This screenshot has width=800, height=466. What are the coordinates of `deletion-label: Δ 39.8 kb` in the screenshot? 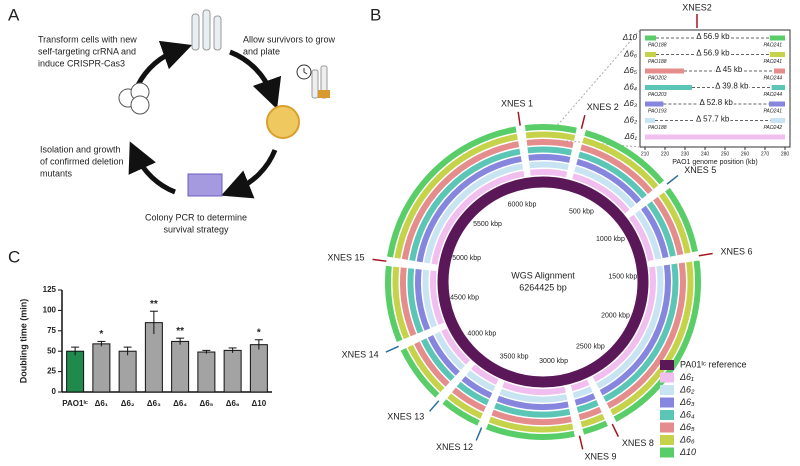 It's located at (732, 86).